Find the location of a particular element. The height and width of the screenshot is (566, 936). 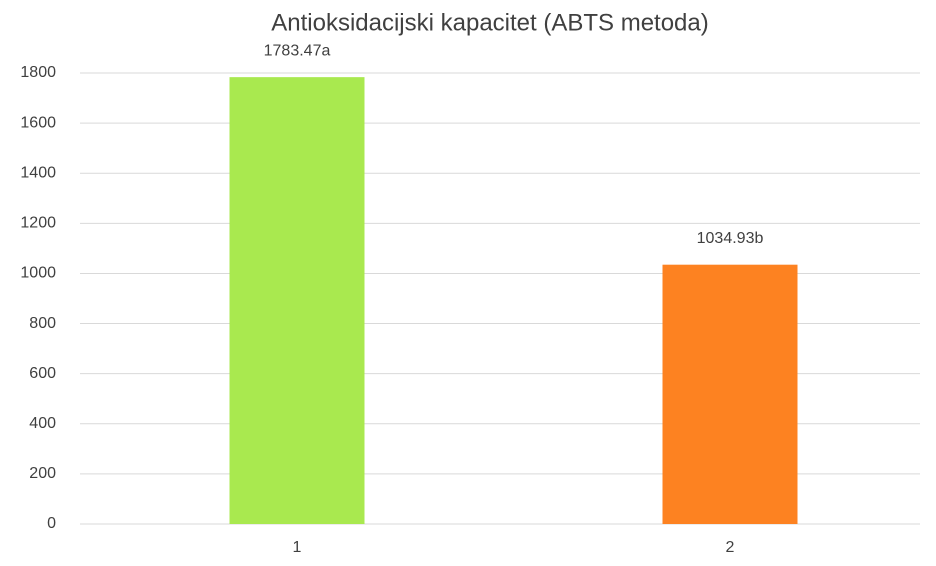

chart-title: Antioksidacijski kapacitet (ABTS metoda) is located at coordinates (490, 22).